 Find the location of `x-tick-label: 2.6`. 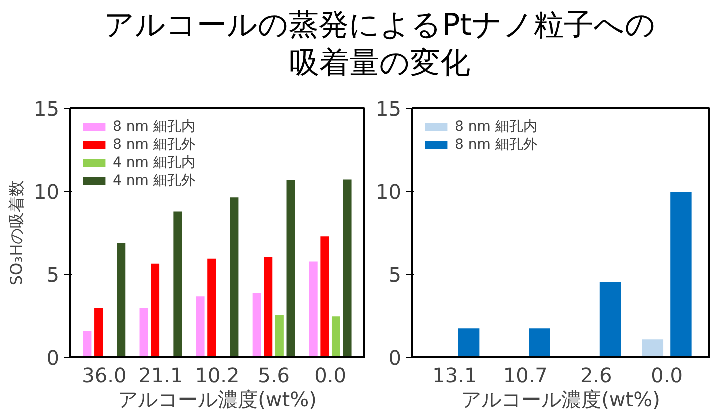

x-tick-label: 2.6 is located at coordinates (596, 376).